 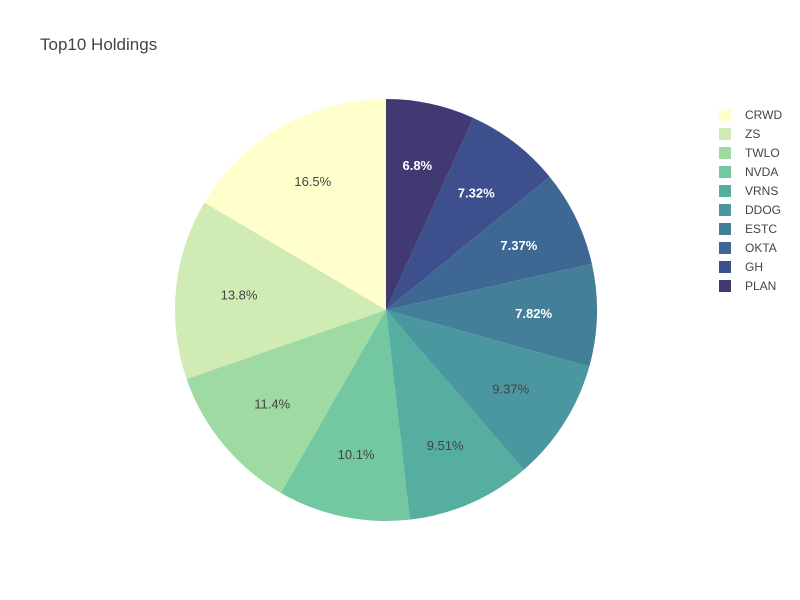 What do you see at coordinates (760, 286) in the screenshot?
I see `legend-label-plan: PLAN` at bounding box center [760, 286].